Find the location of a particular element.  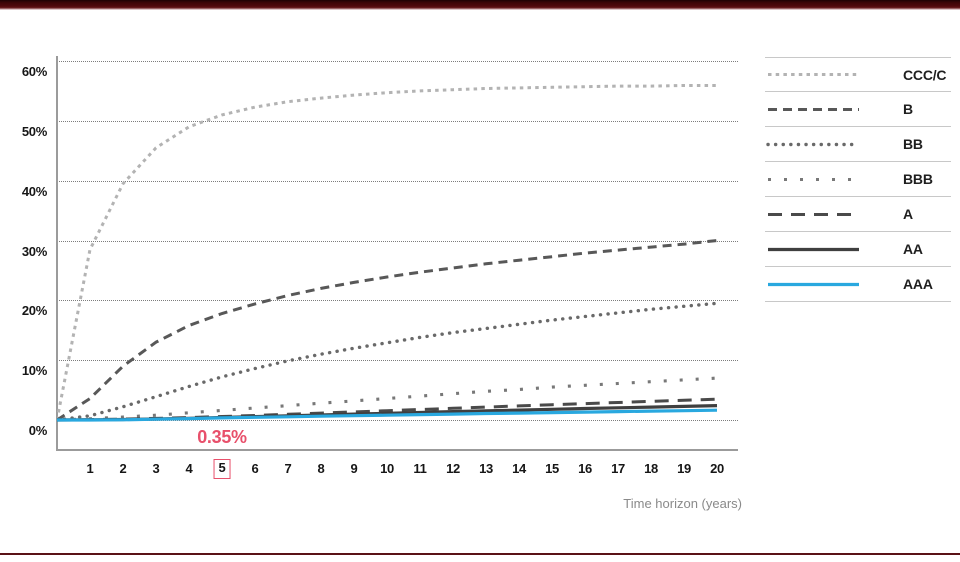

x-tick-label: 9 is located at coordinates (354, 468).